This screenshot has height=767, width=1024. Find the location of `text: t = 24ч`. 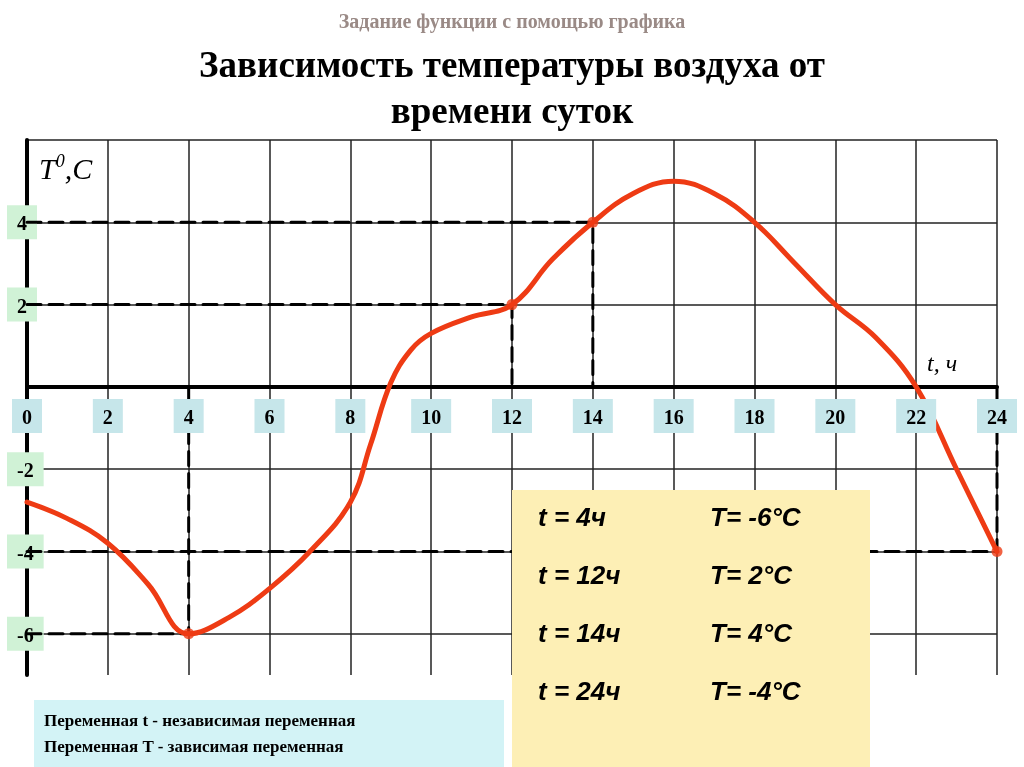

text: t = 24ч is located at coordinates (579, 691).